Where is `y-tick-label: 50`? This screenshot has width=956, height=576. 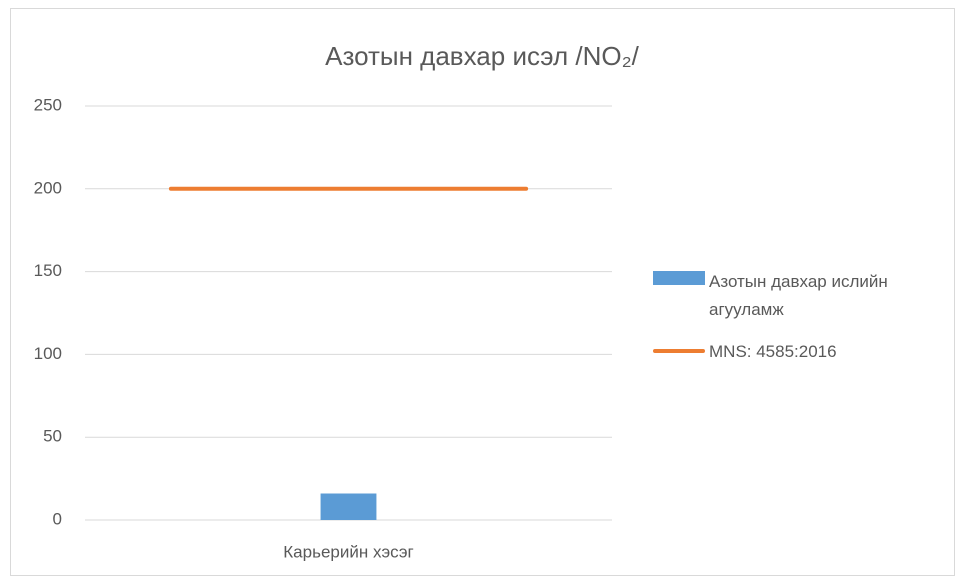
y-tick-label: 50 is located at coordinates (52, 436).